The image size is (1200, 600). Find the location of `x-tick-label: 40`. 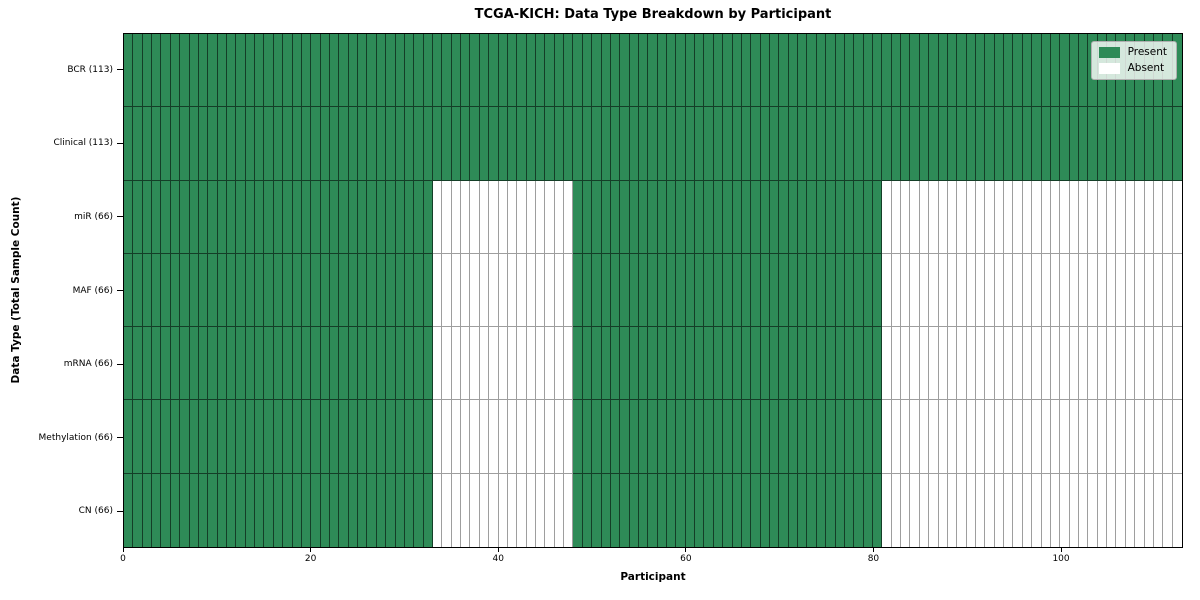

x-tick-label: 40 is located at coordinates (498, 559).